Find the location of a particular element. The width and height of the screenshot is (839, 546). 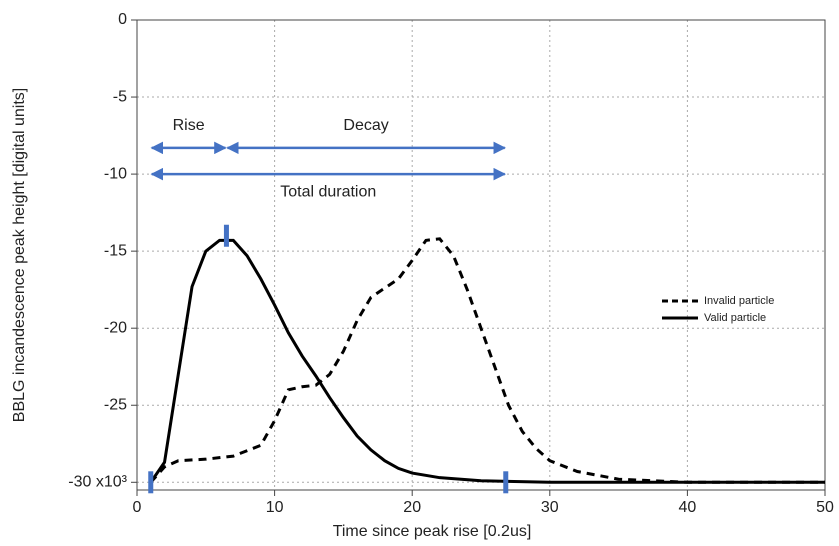

y-tick-label: -15 is located at coordinates (115, 250).